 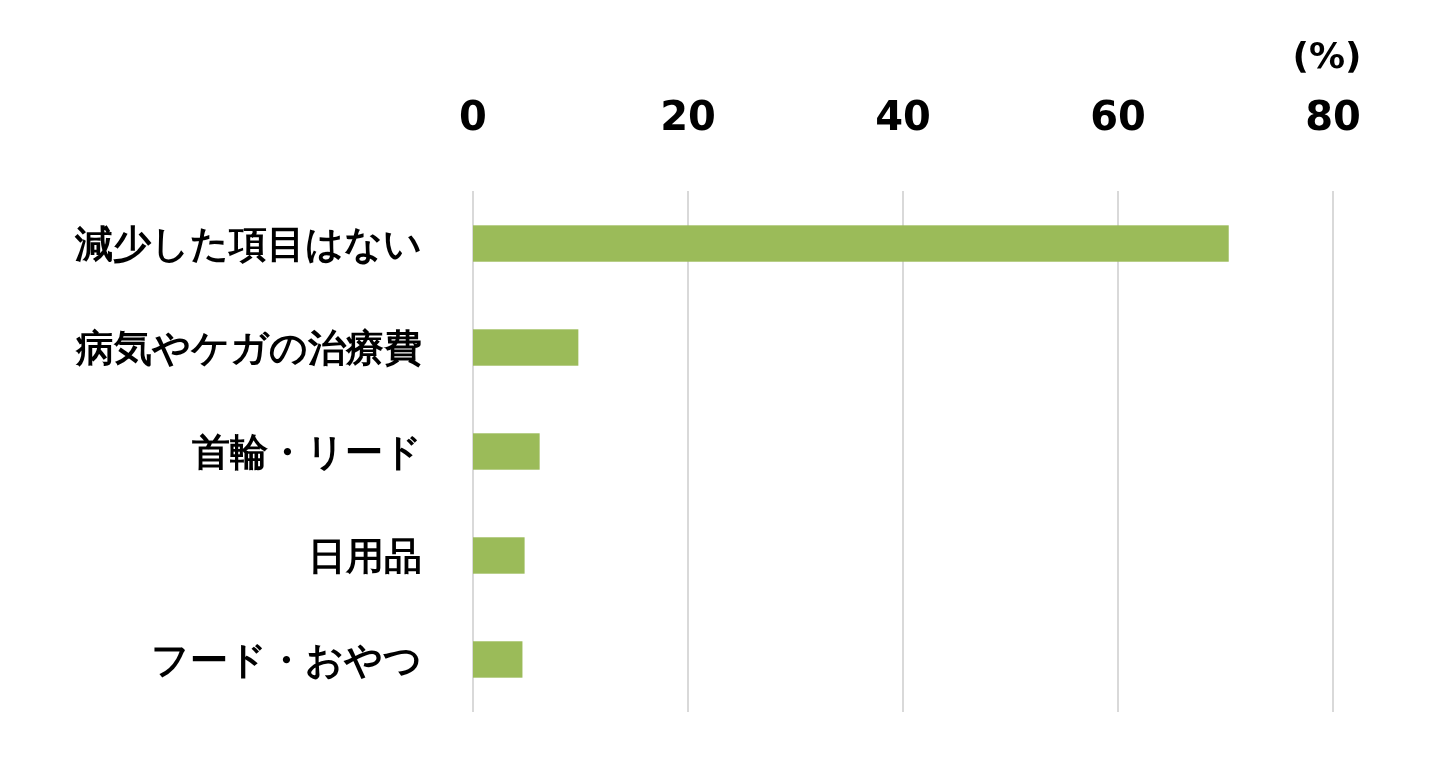 I want to click on x-tick-label: 0, so click(x=473, y=116).